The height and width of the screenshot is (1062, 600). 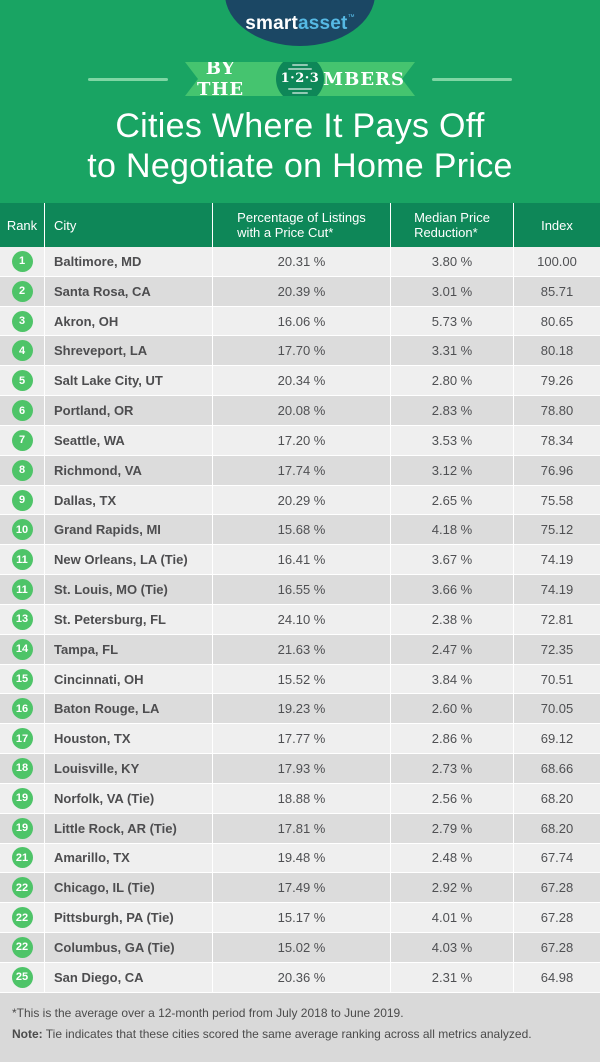 What do you see at coordinates (128, 709) in the screenshot?
I see `city-cell: Baton Rouge, LA` at bounding box center [128, 709].